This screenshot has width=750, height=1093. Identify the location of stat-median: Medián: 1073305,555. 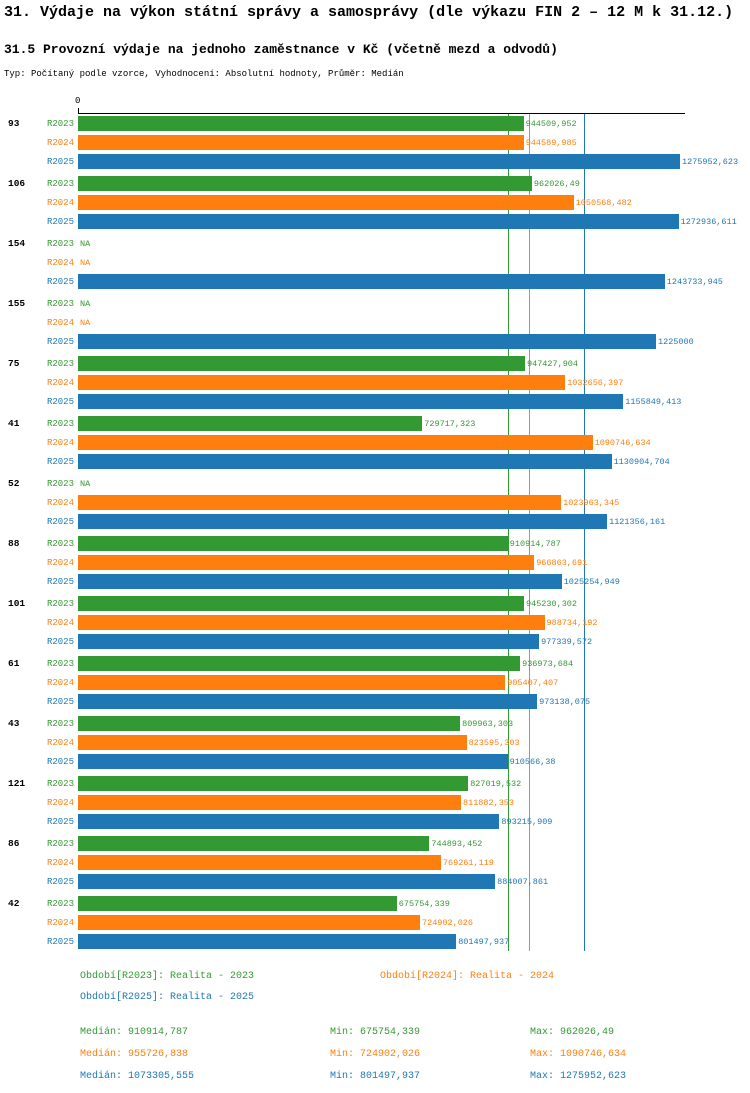
(137, 1076).